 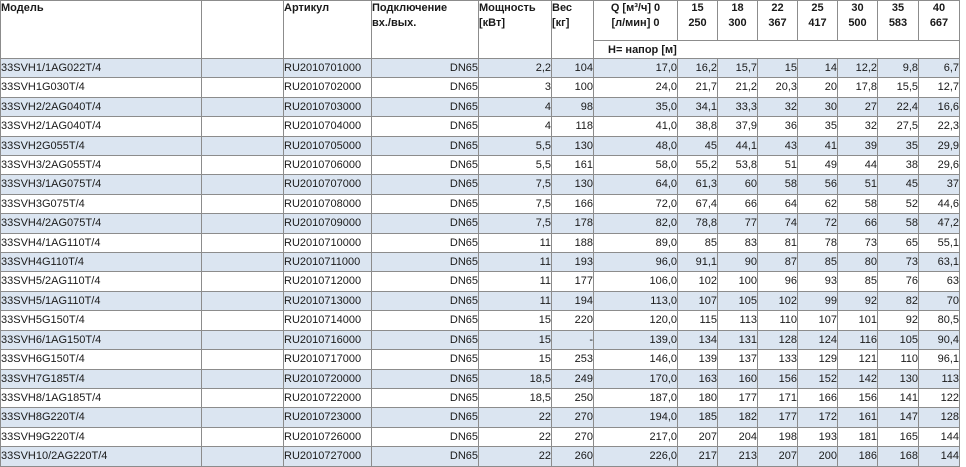 I want to click on cell-head-22: 43, so click(x=777, y=146).